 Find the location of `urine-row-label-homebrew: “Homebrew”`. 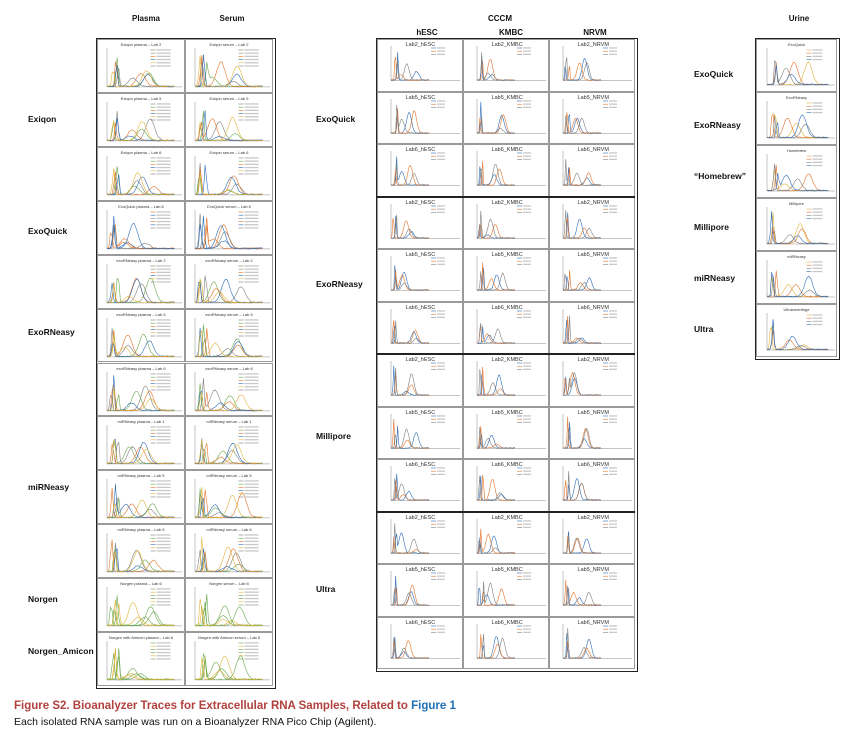

urine-row-label-homebrew: “Homebrew” is located at coordinates (720, 176).